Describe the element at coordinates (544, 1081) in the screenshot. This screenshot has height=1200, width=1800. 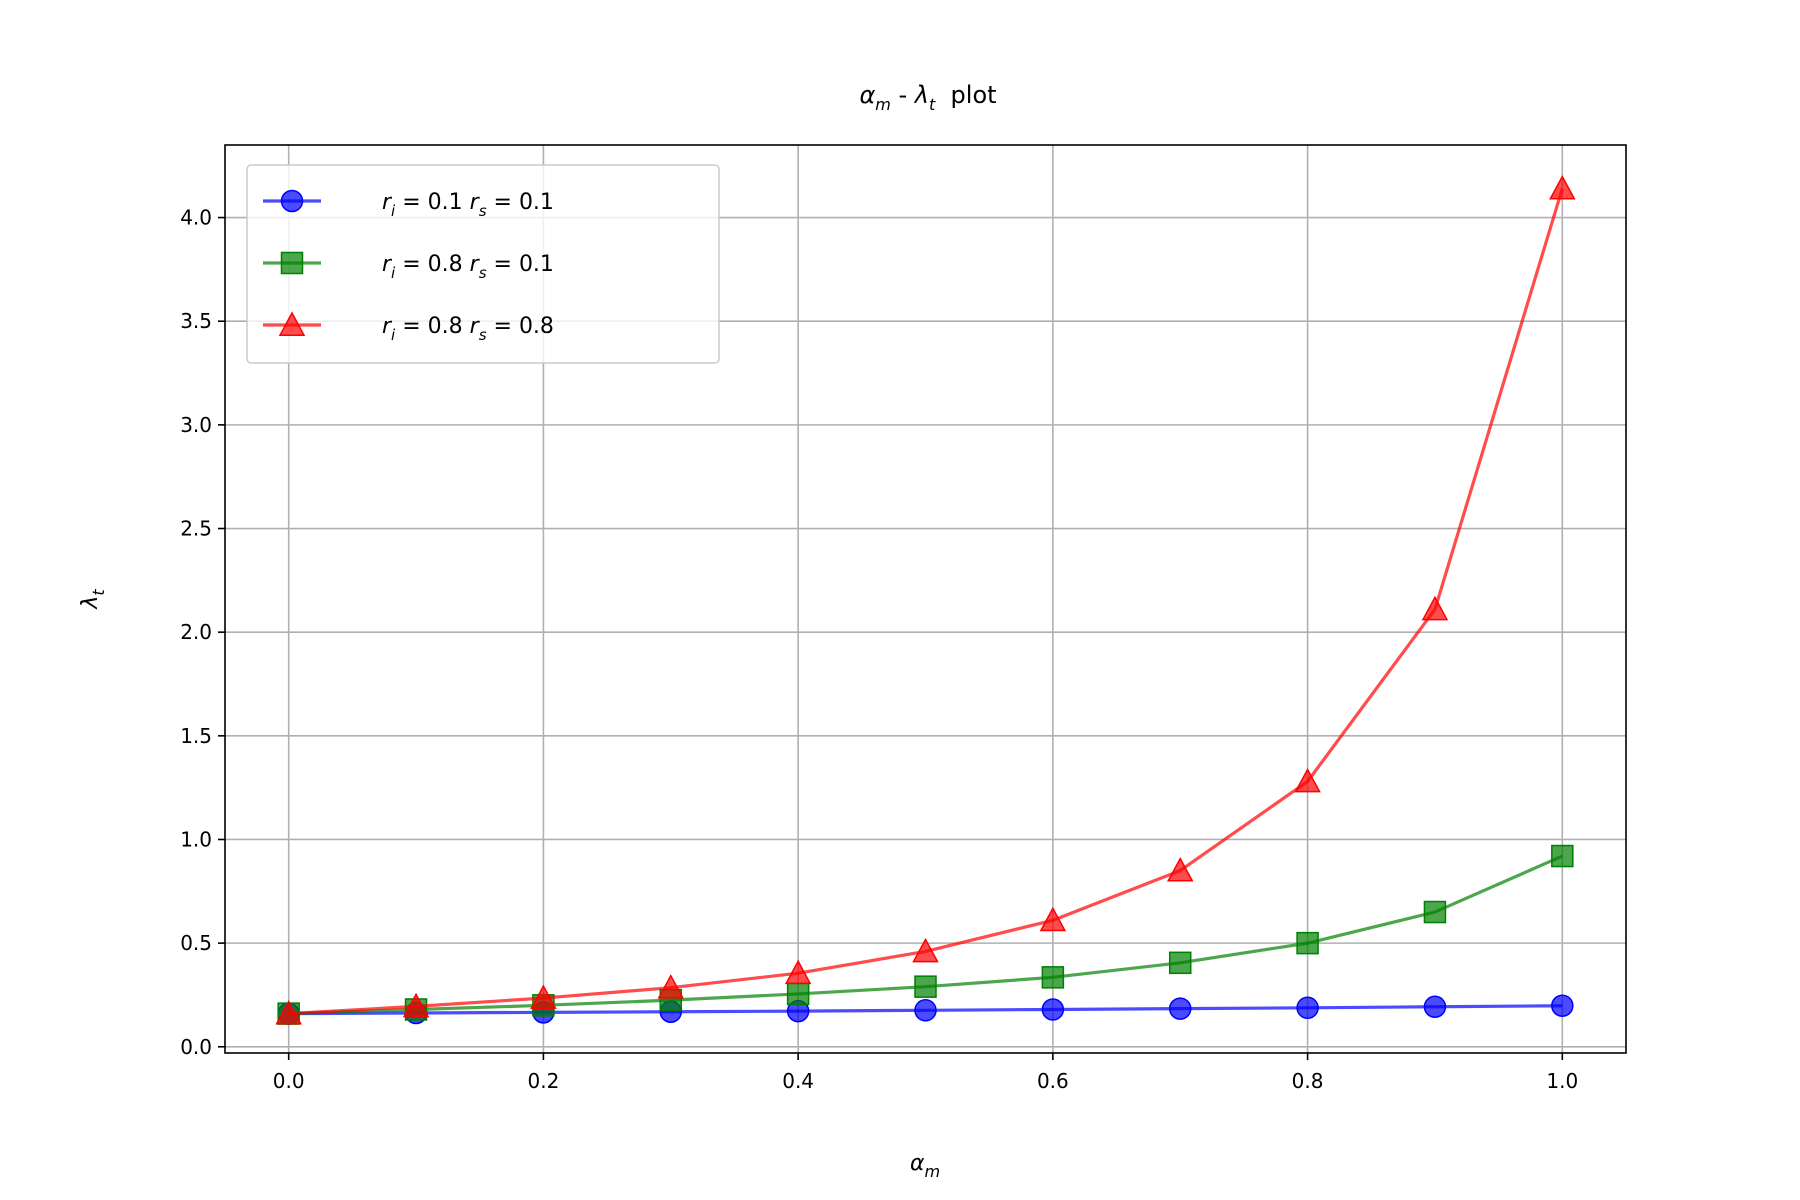
I see `x-tick-label: 0.2` at that location.